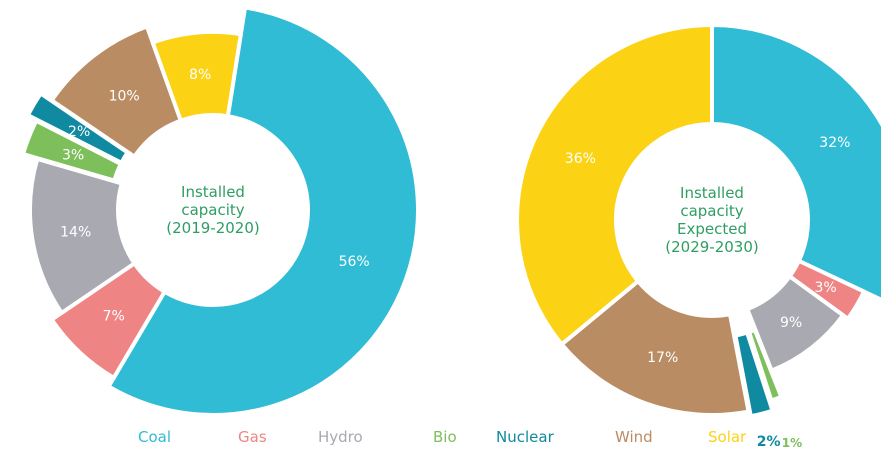 The width and height of the screenshot is (881, 450). I want to click on legend-item-wind: Wind, so click(634, 437).